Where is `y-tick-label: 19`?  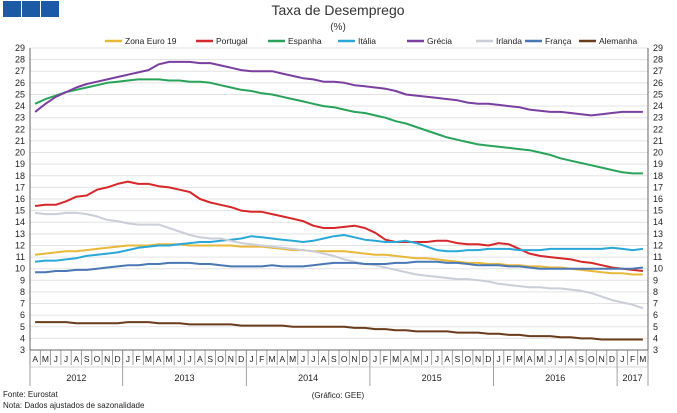 y-tick-label: 19 is located at coordinates (20, 164).